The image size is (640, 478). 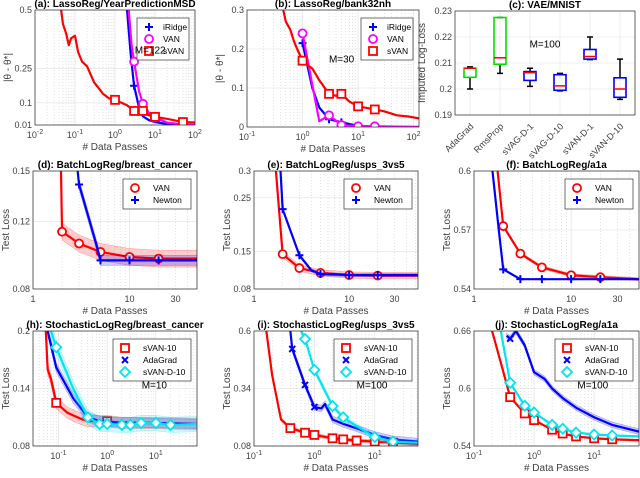 I want to click on y-tick-label: 0.23, so click(x=443, y=11).